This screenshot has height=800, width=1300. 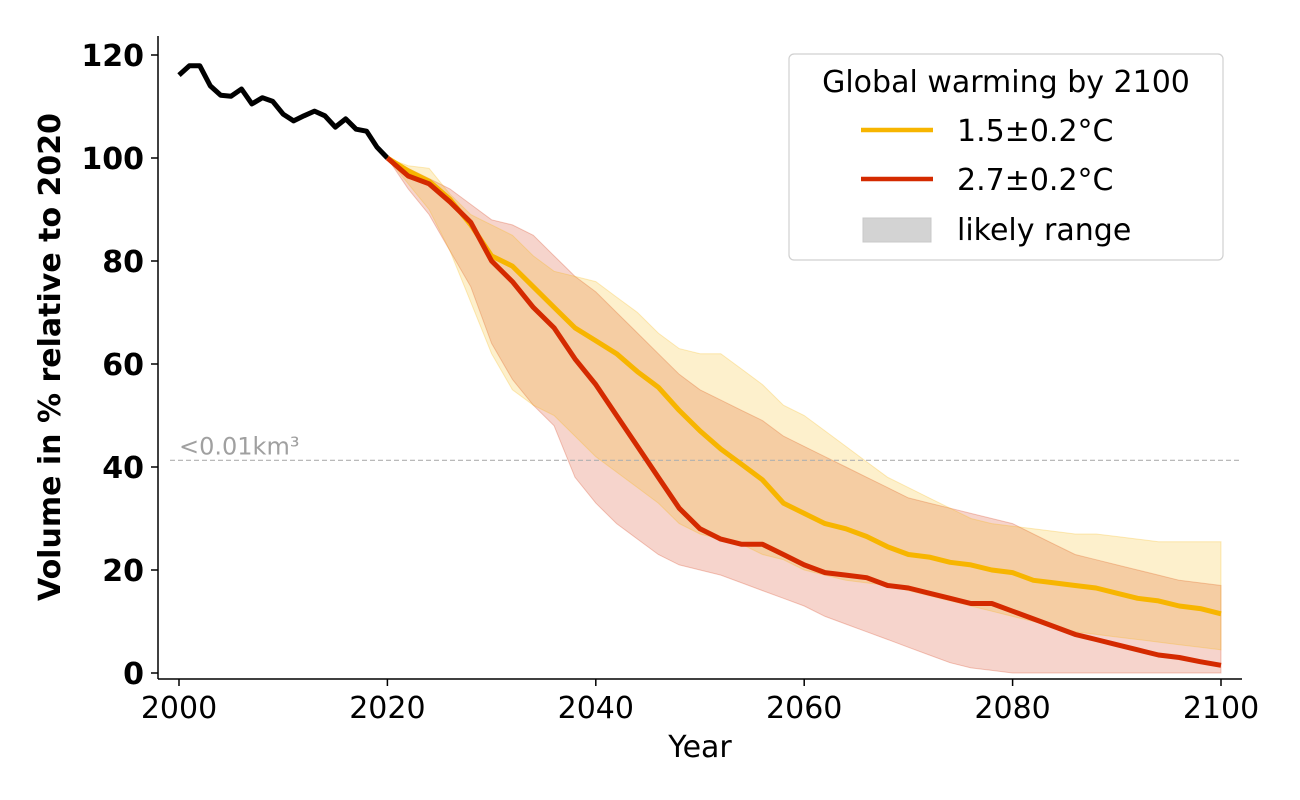 What do you see at coordinates (123, 365) in the screenshot?
I see `y-tick-label: 60` at bounding box center [123, 365].